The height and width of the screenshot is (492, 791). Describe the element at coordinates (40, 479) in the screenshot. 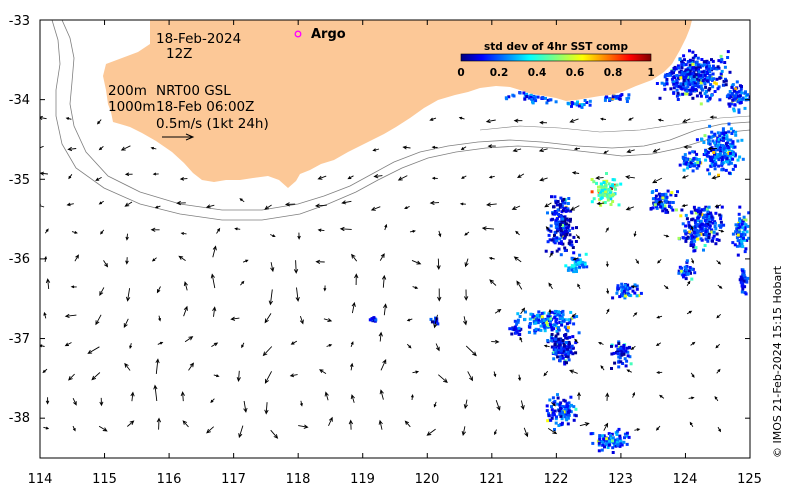

I see `x-tick-label: 114` at that location.